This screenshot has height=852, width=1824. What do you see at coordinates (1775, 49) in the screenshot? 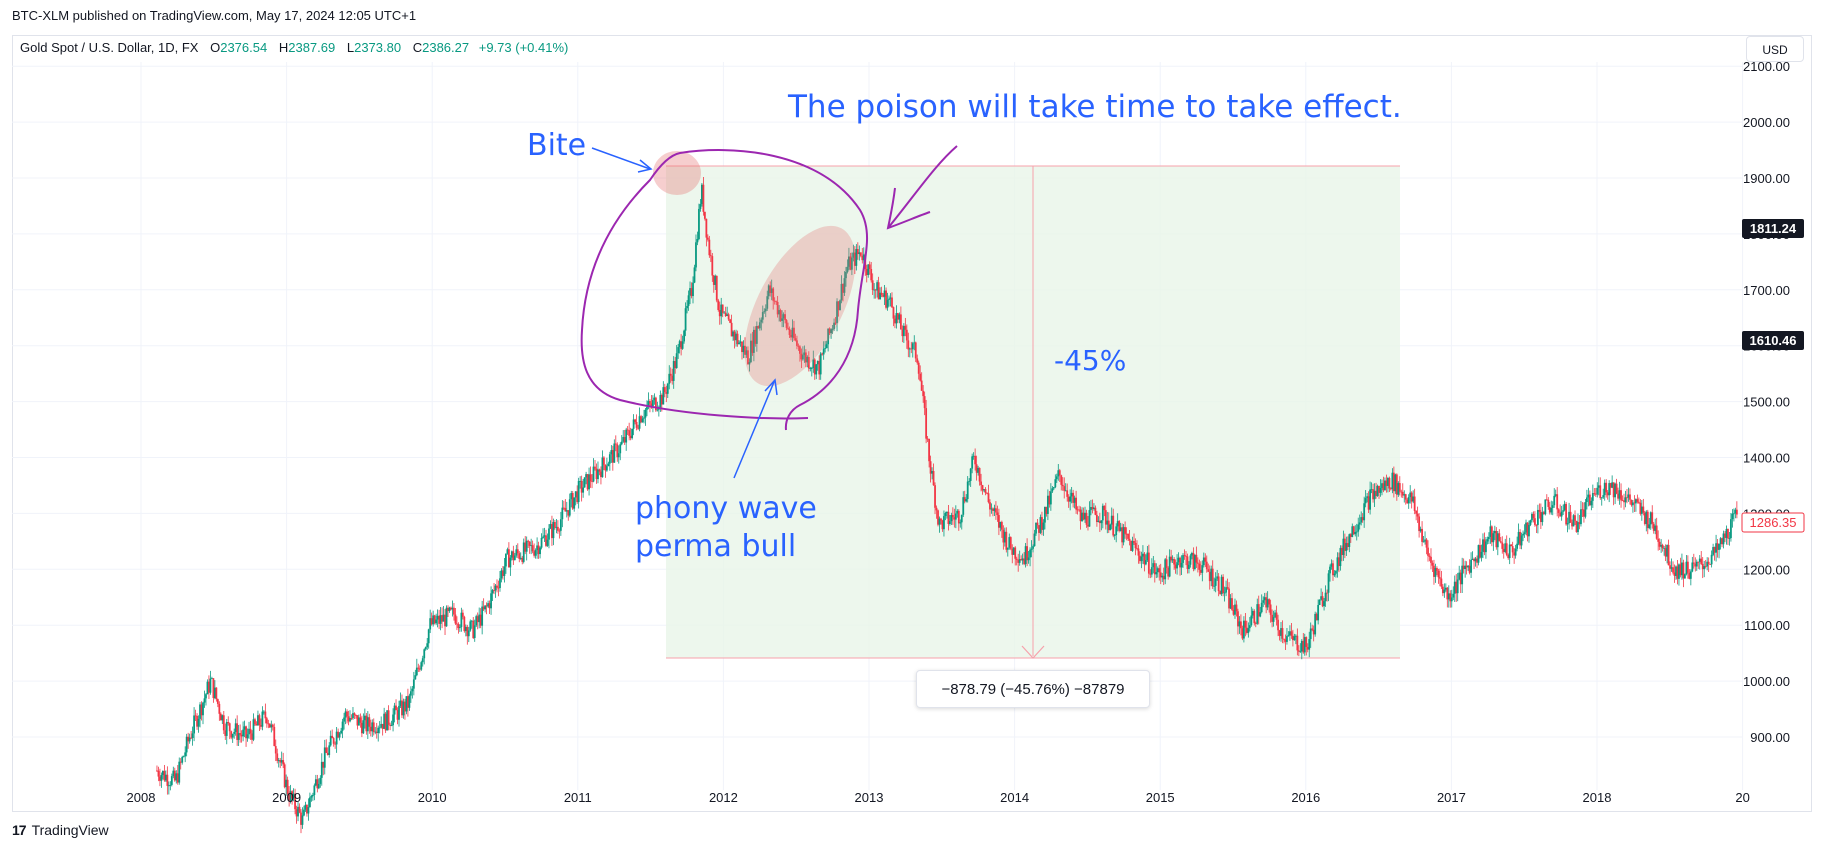
I see `currency-button: USD` at bounding box center [1775, 49].